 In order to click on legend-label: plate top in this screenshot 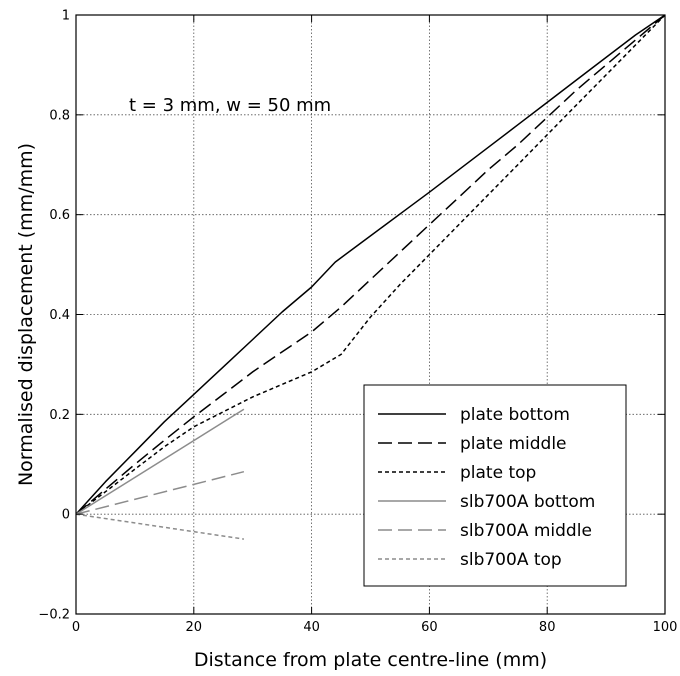, I will do `click(498, 473)`.